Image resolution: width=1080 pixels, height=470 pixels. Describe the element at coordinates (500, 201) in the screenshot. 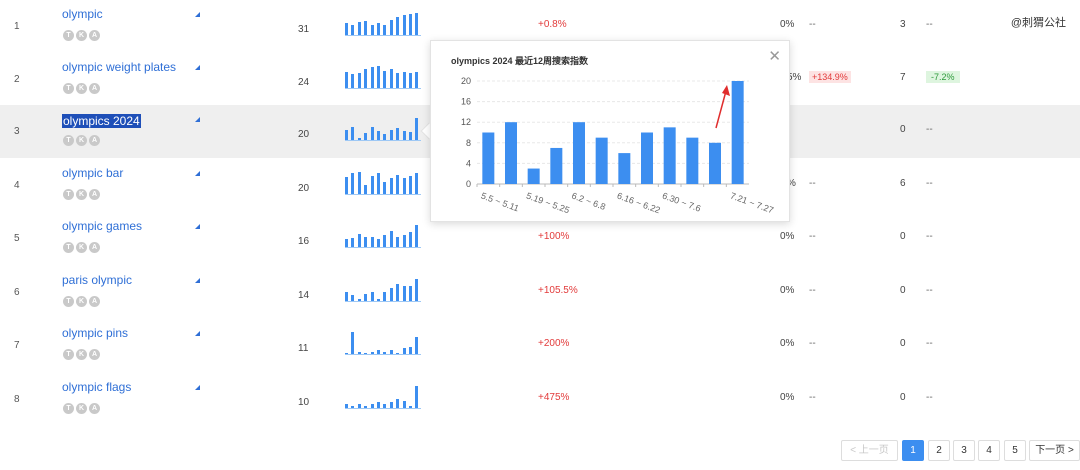

I see `x-tick-label: 5.5 ~ 5.11` at that location.